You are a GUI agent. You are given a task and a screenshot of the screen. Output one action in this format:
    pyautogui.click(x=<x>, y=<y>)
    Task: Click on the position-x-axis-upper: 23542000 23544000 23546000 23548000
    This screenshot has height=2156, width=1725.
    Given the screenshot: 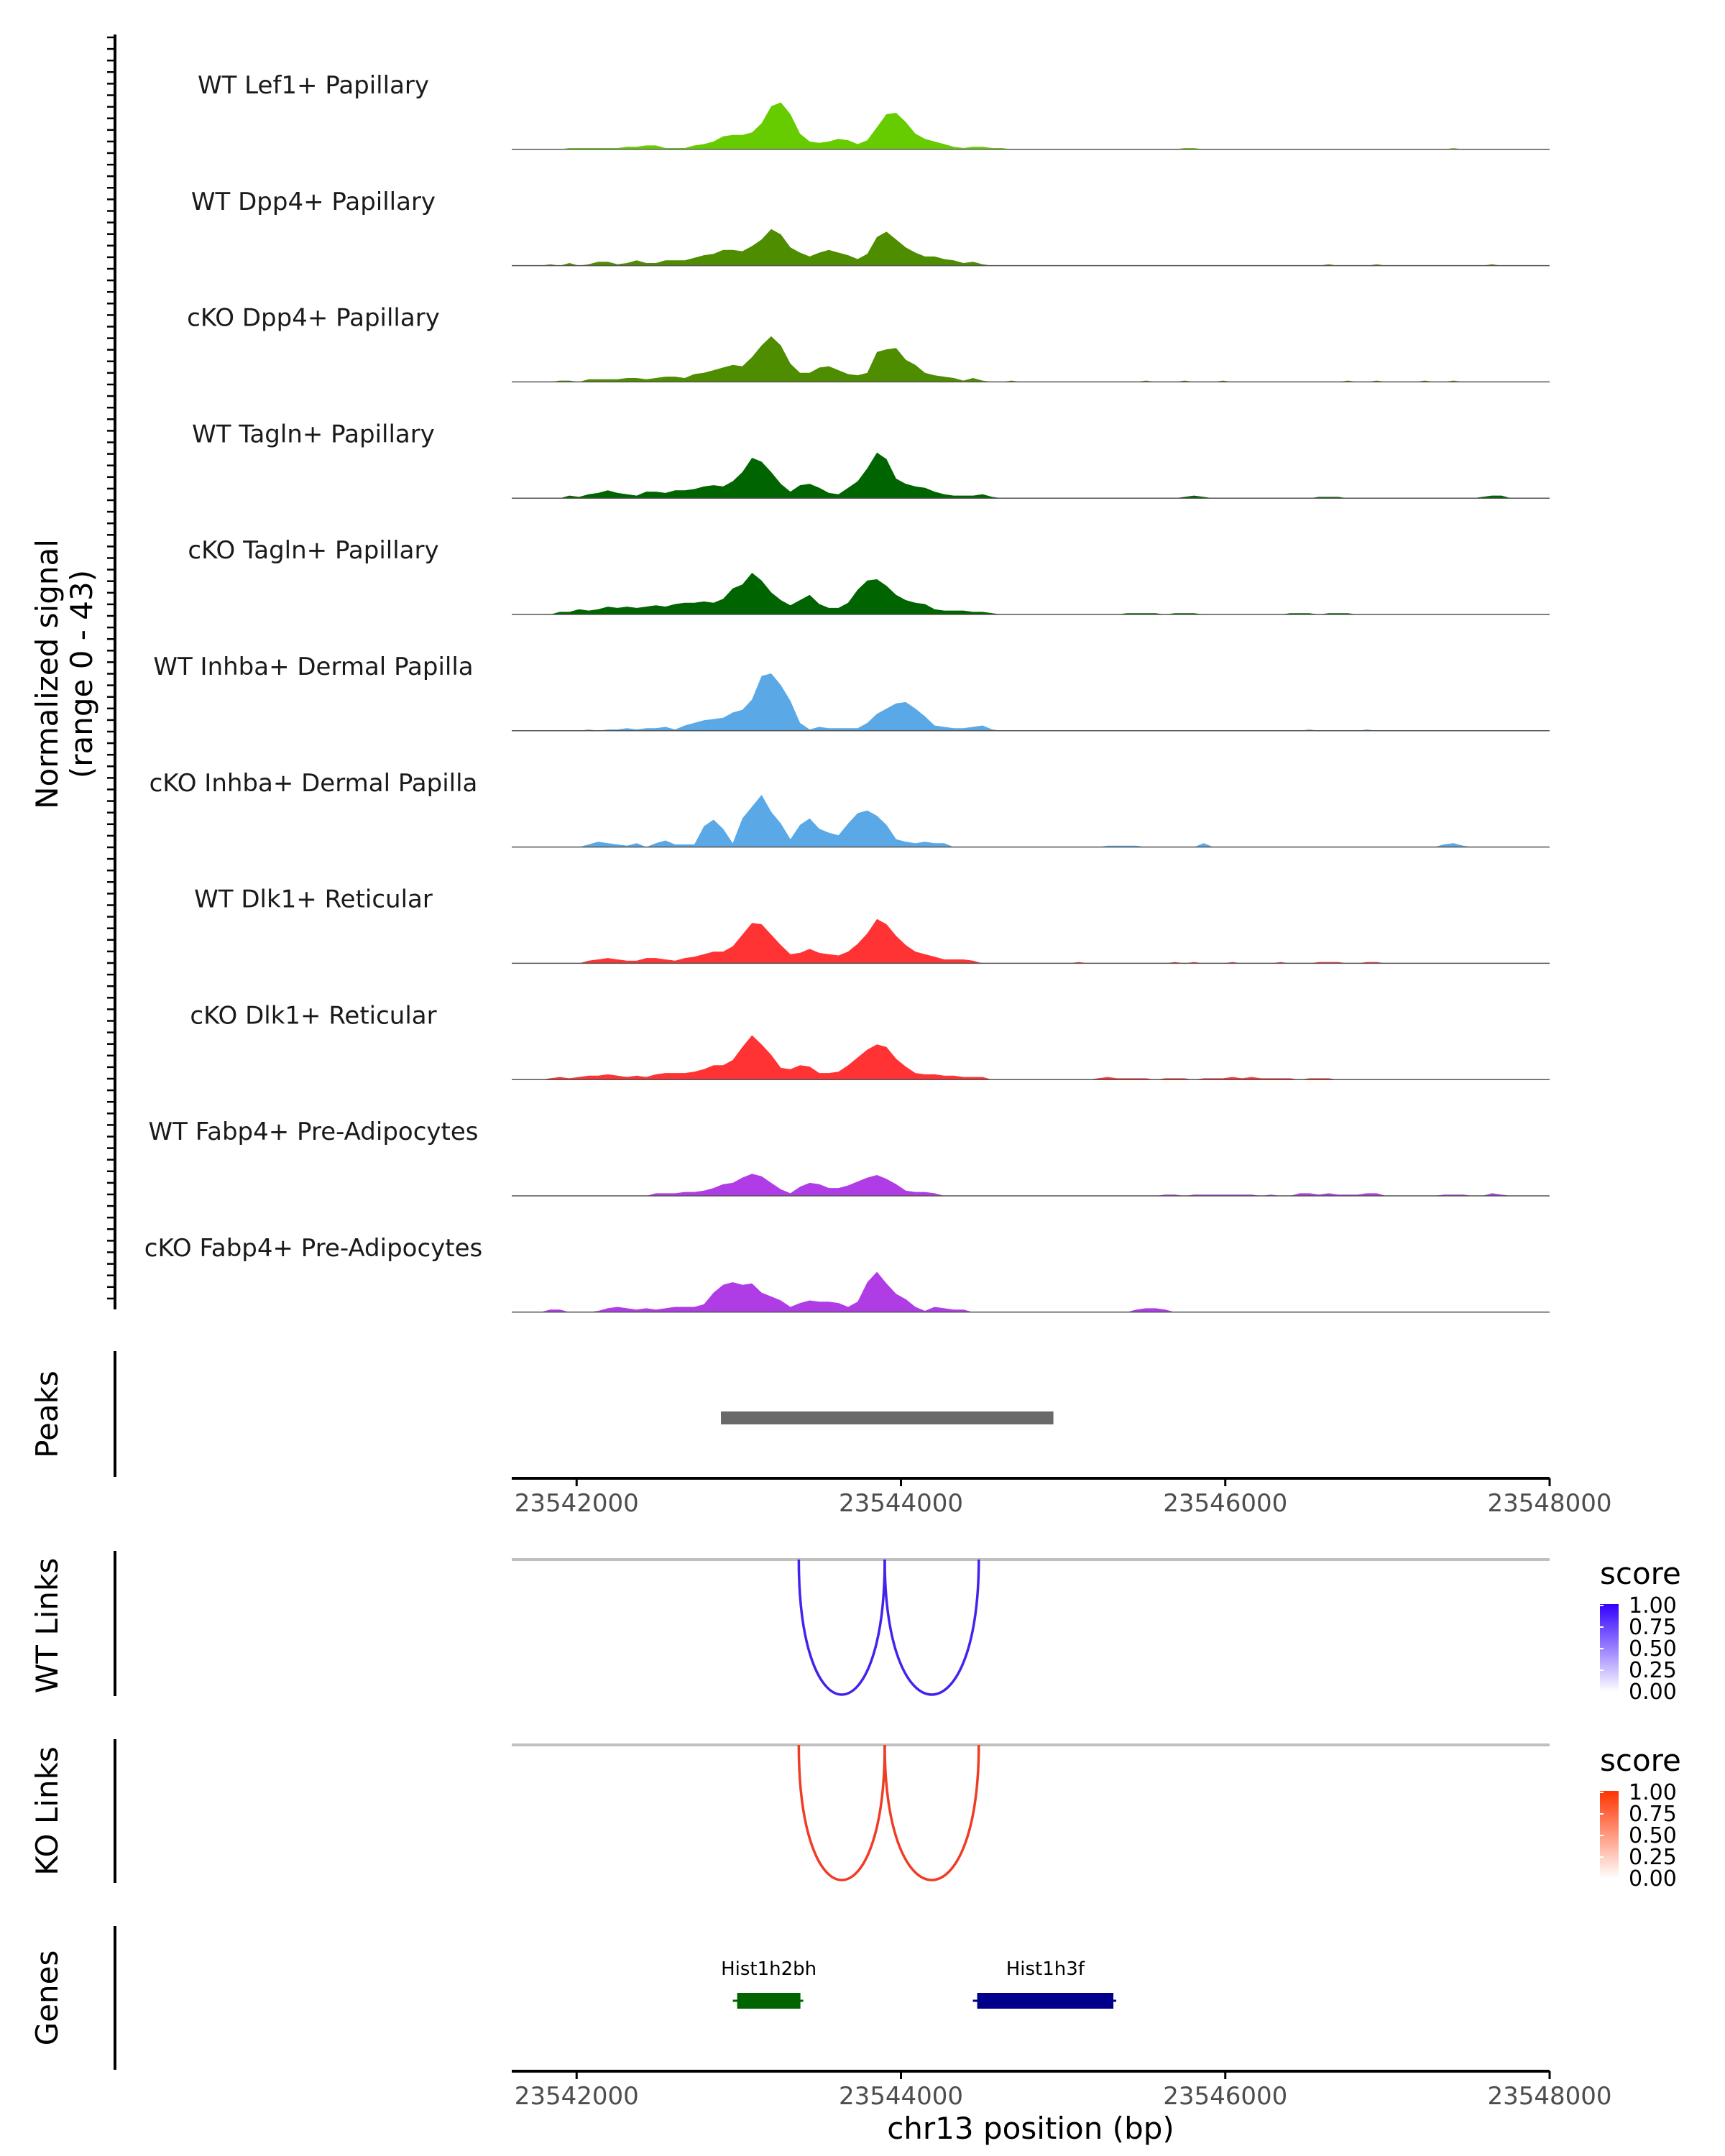 What is the action you would take?
    pyautogui.click(x=1063, y=1498)
    